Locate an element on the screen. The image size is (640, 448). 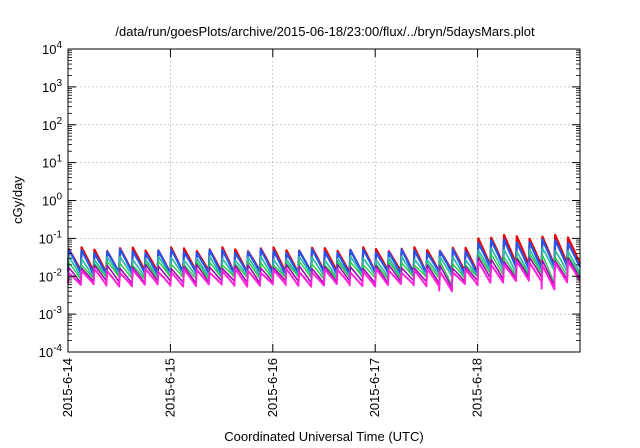
x-tick-label: 2015-6-14 is located at coordinates (67, 387).